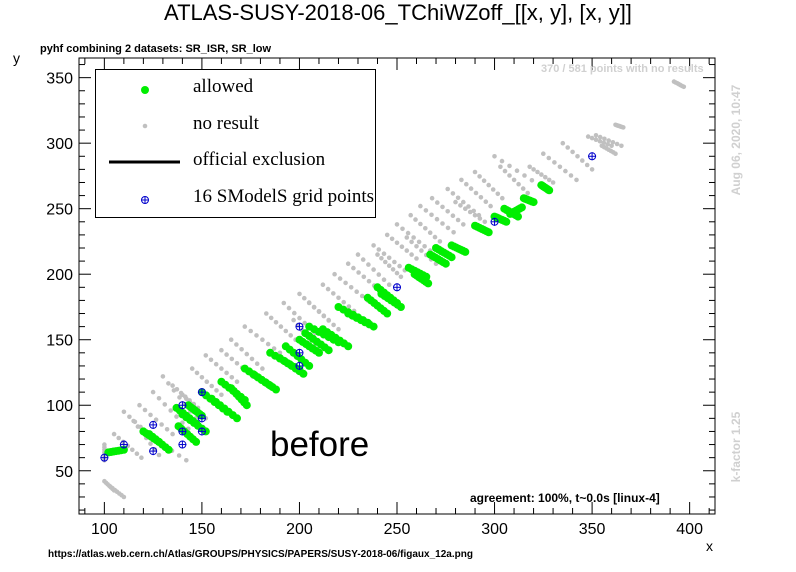  What do you see at coordinates (145, 90) in the screenshot?
I see `legend-symbol-allowed` at bounding box center [145, 90].